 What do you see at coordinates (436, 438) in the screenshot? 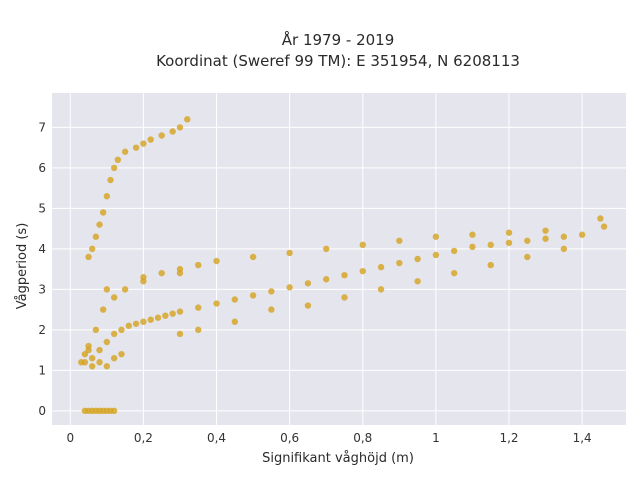
I see `x-tick-label: 1` at bounding box center [436, 438].